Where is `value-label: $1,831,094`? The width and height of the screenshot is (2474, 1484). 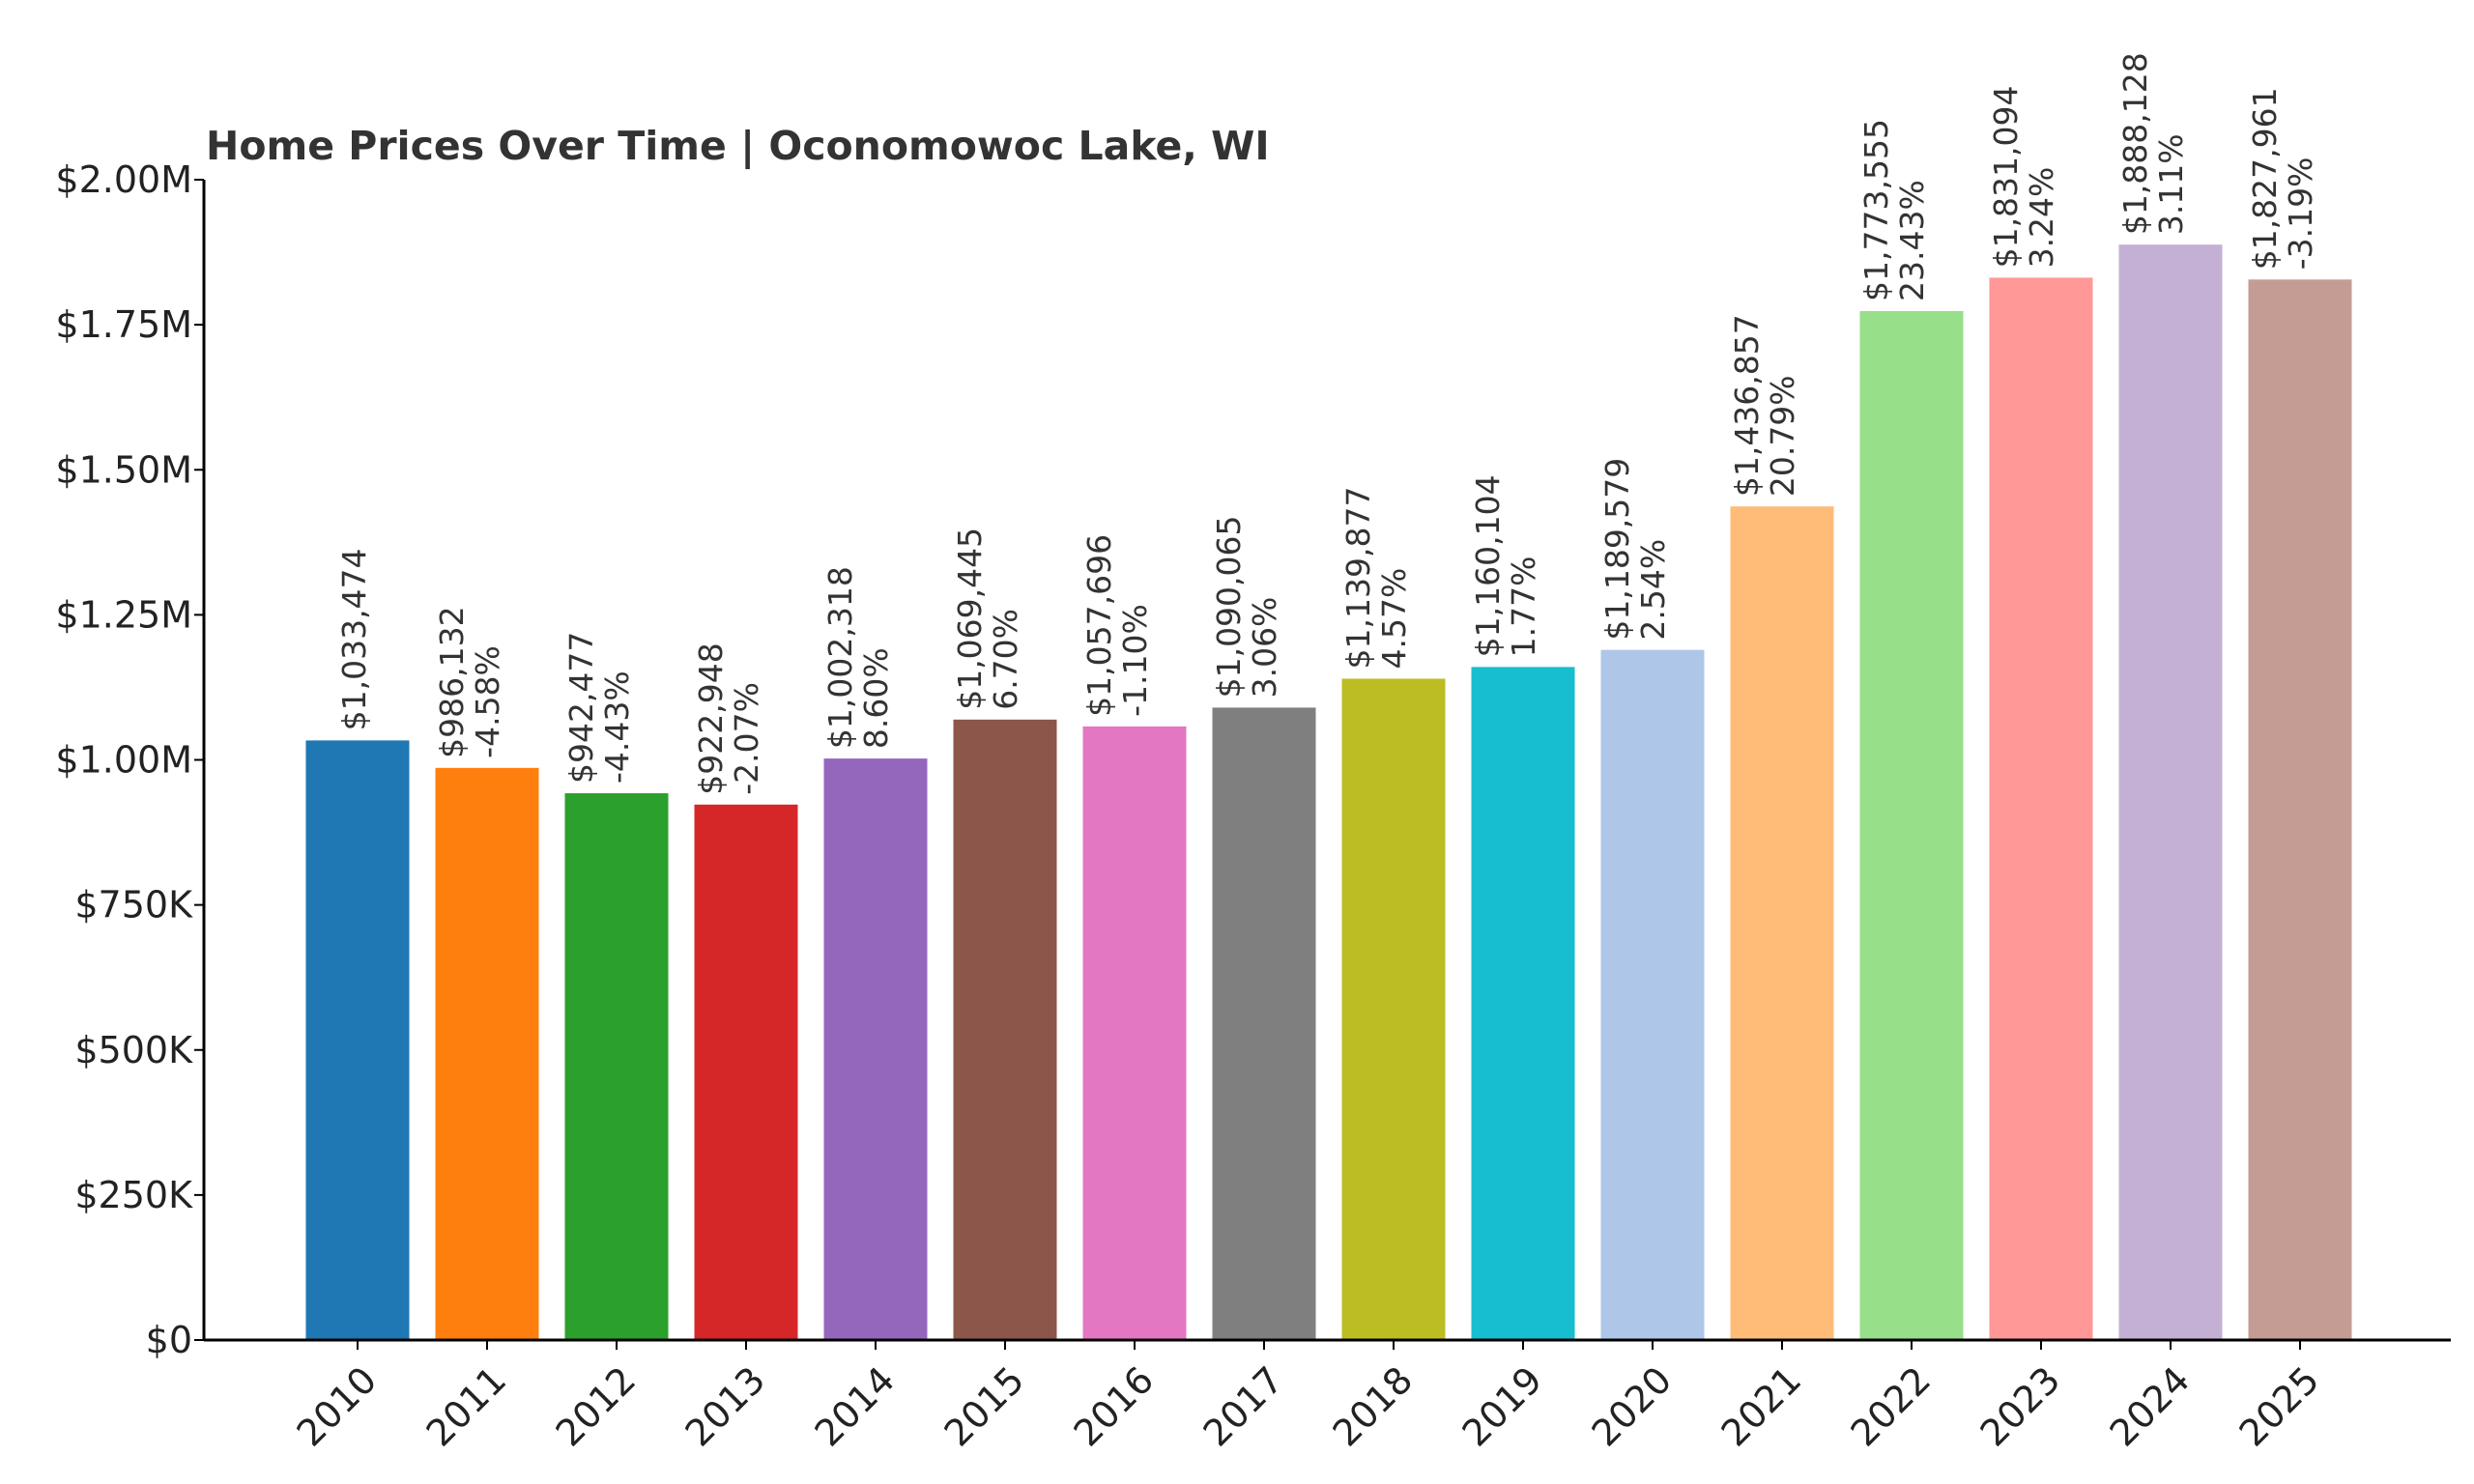
value-label: $1,831,094 is located at coordinates (2006, 177).